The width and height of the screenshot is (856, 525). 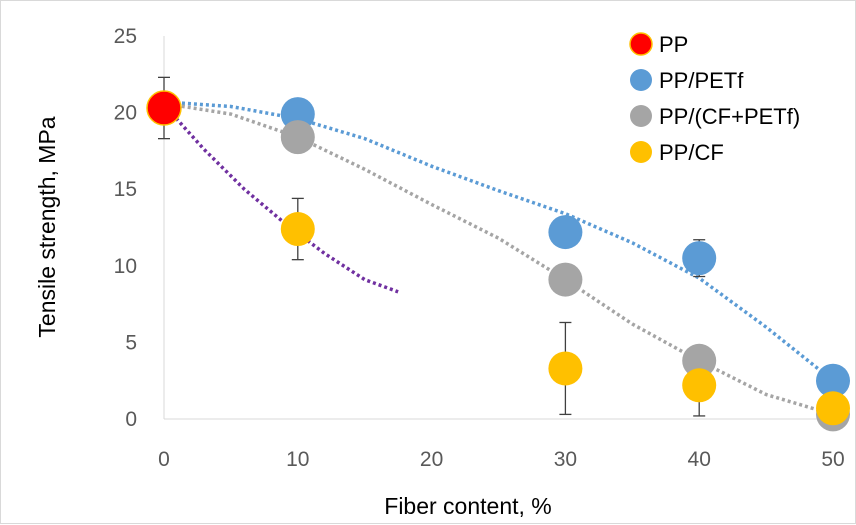 I want to click on x-tick-label: 0, so click(x=164, y=459).